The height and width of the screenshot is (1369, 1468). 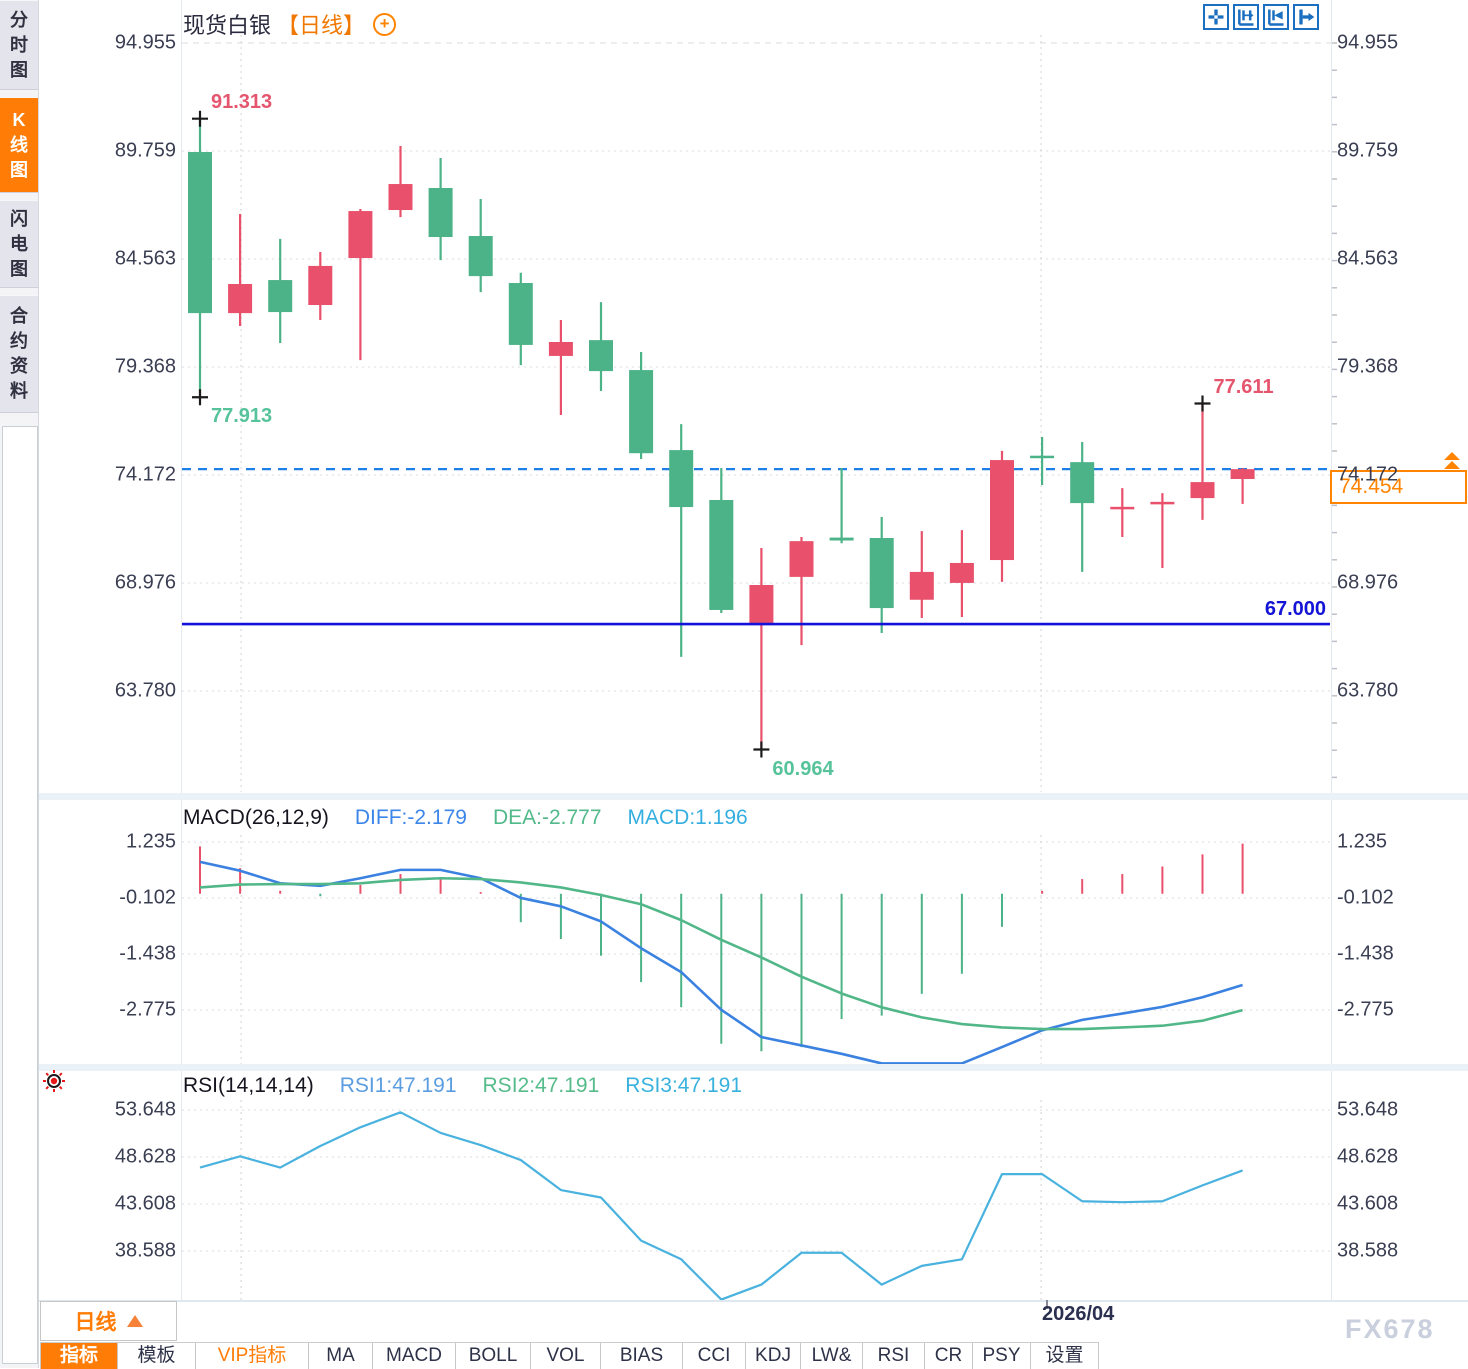 I want to click on chart-toolbar, so click(x=1261, y=17).